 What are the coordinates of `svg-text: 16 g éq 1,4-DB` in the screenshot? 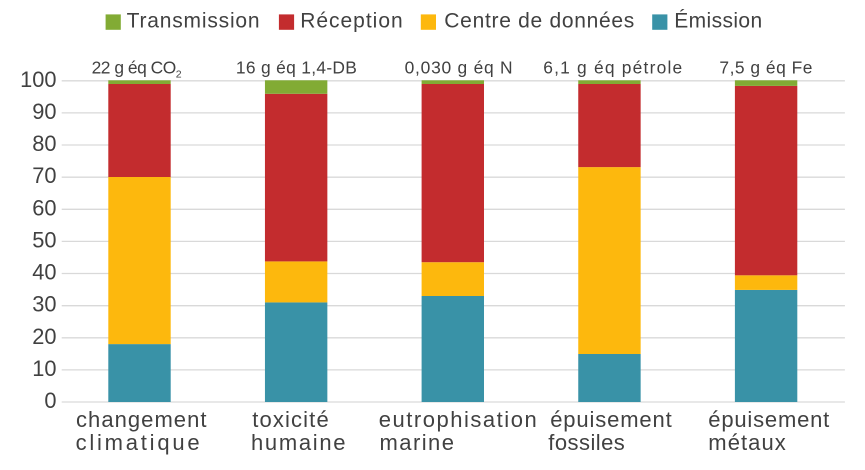 It's located at (296, 67).